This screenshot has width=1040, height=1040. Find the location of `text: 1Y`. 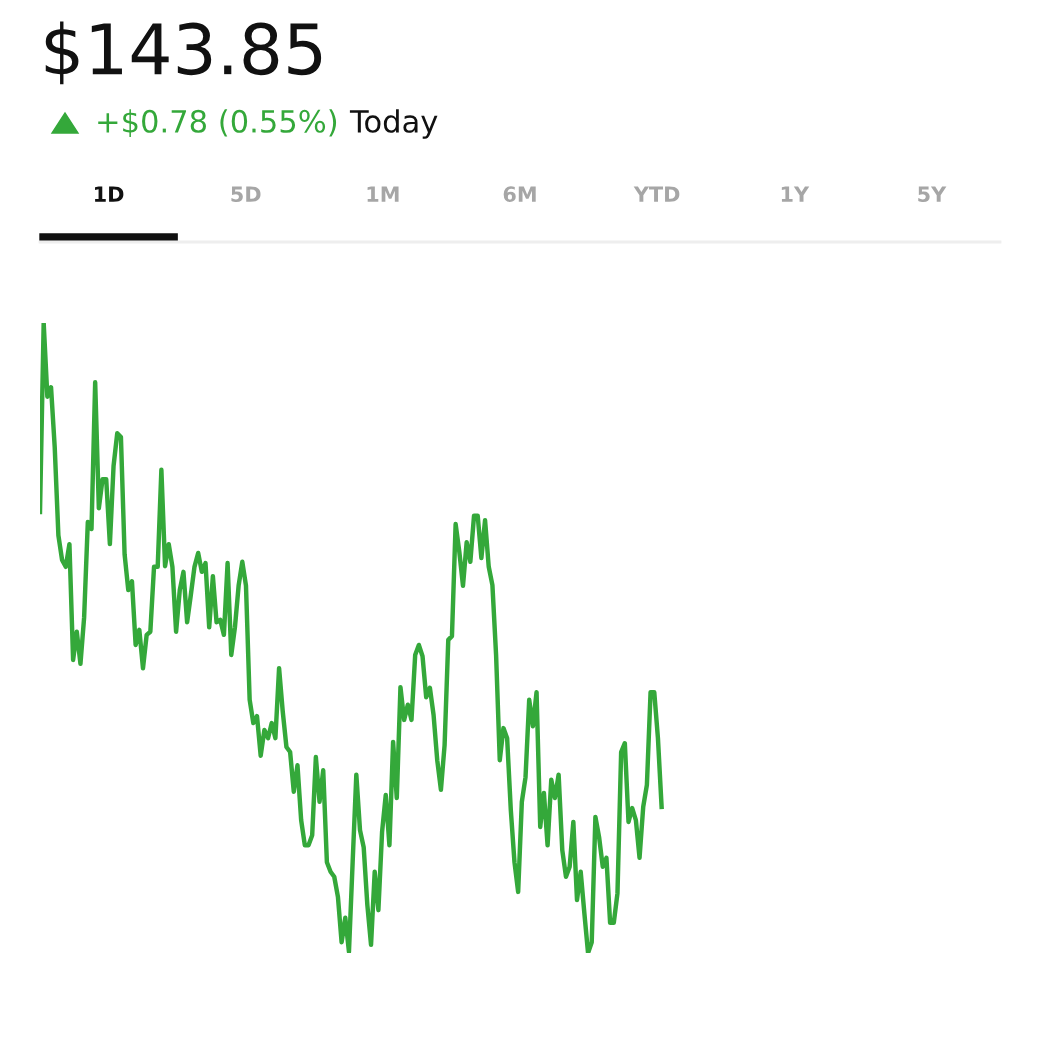

text: 1Y is located at coordinates (795, 194).